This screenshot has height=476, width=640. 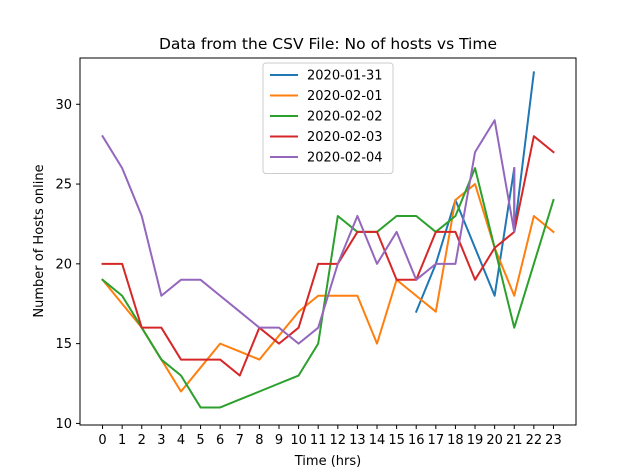 I want to click on y-tick-label: 15, so click(x=63, y=344).